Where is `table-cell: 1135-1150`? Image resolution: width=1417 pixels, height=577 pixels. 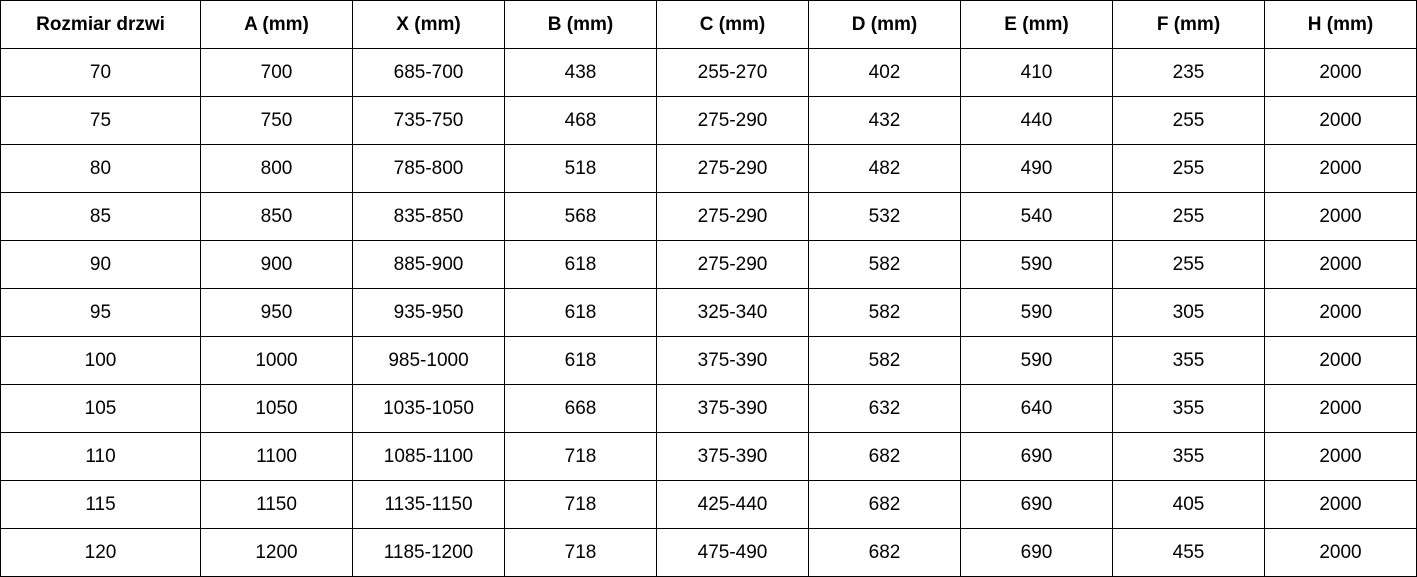
table-cell: 1135-1150 is located at coordinates (428, 504).